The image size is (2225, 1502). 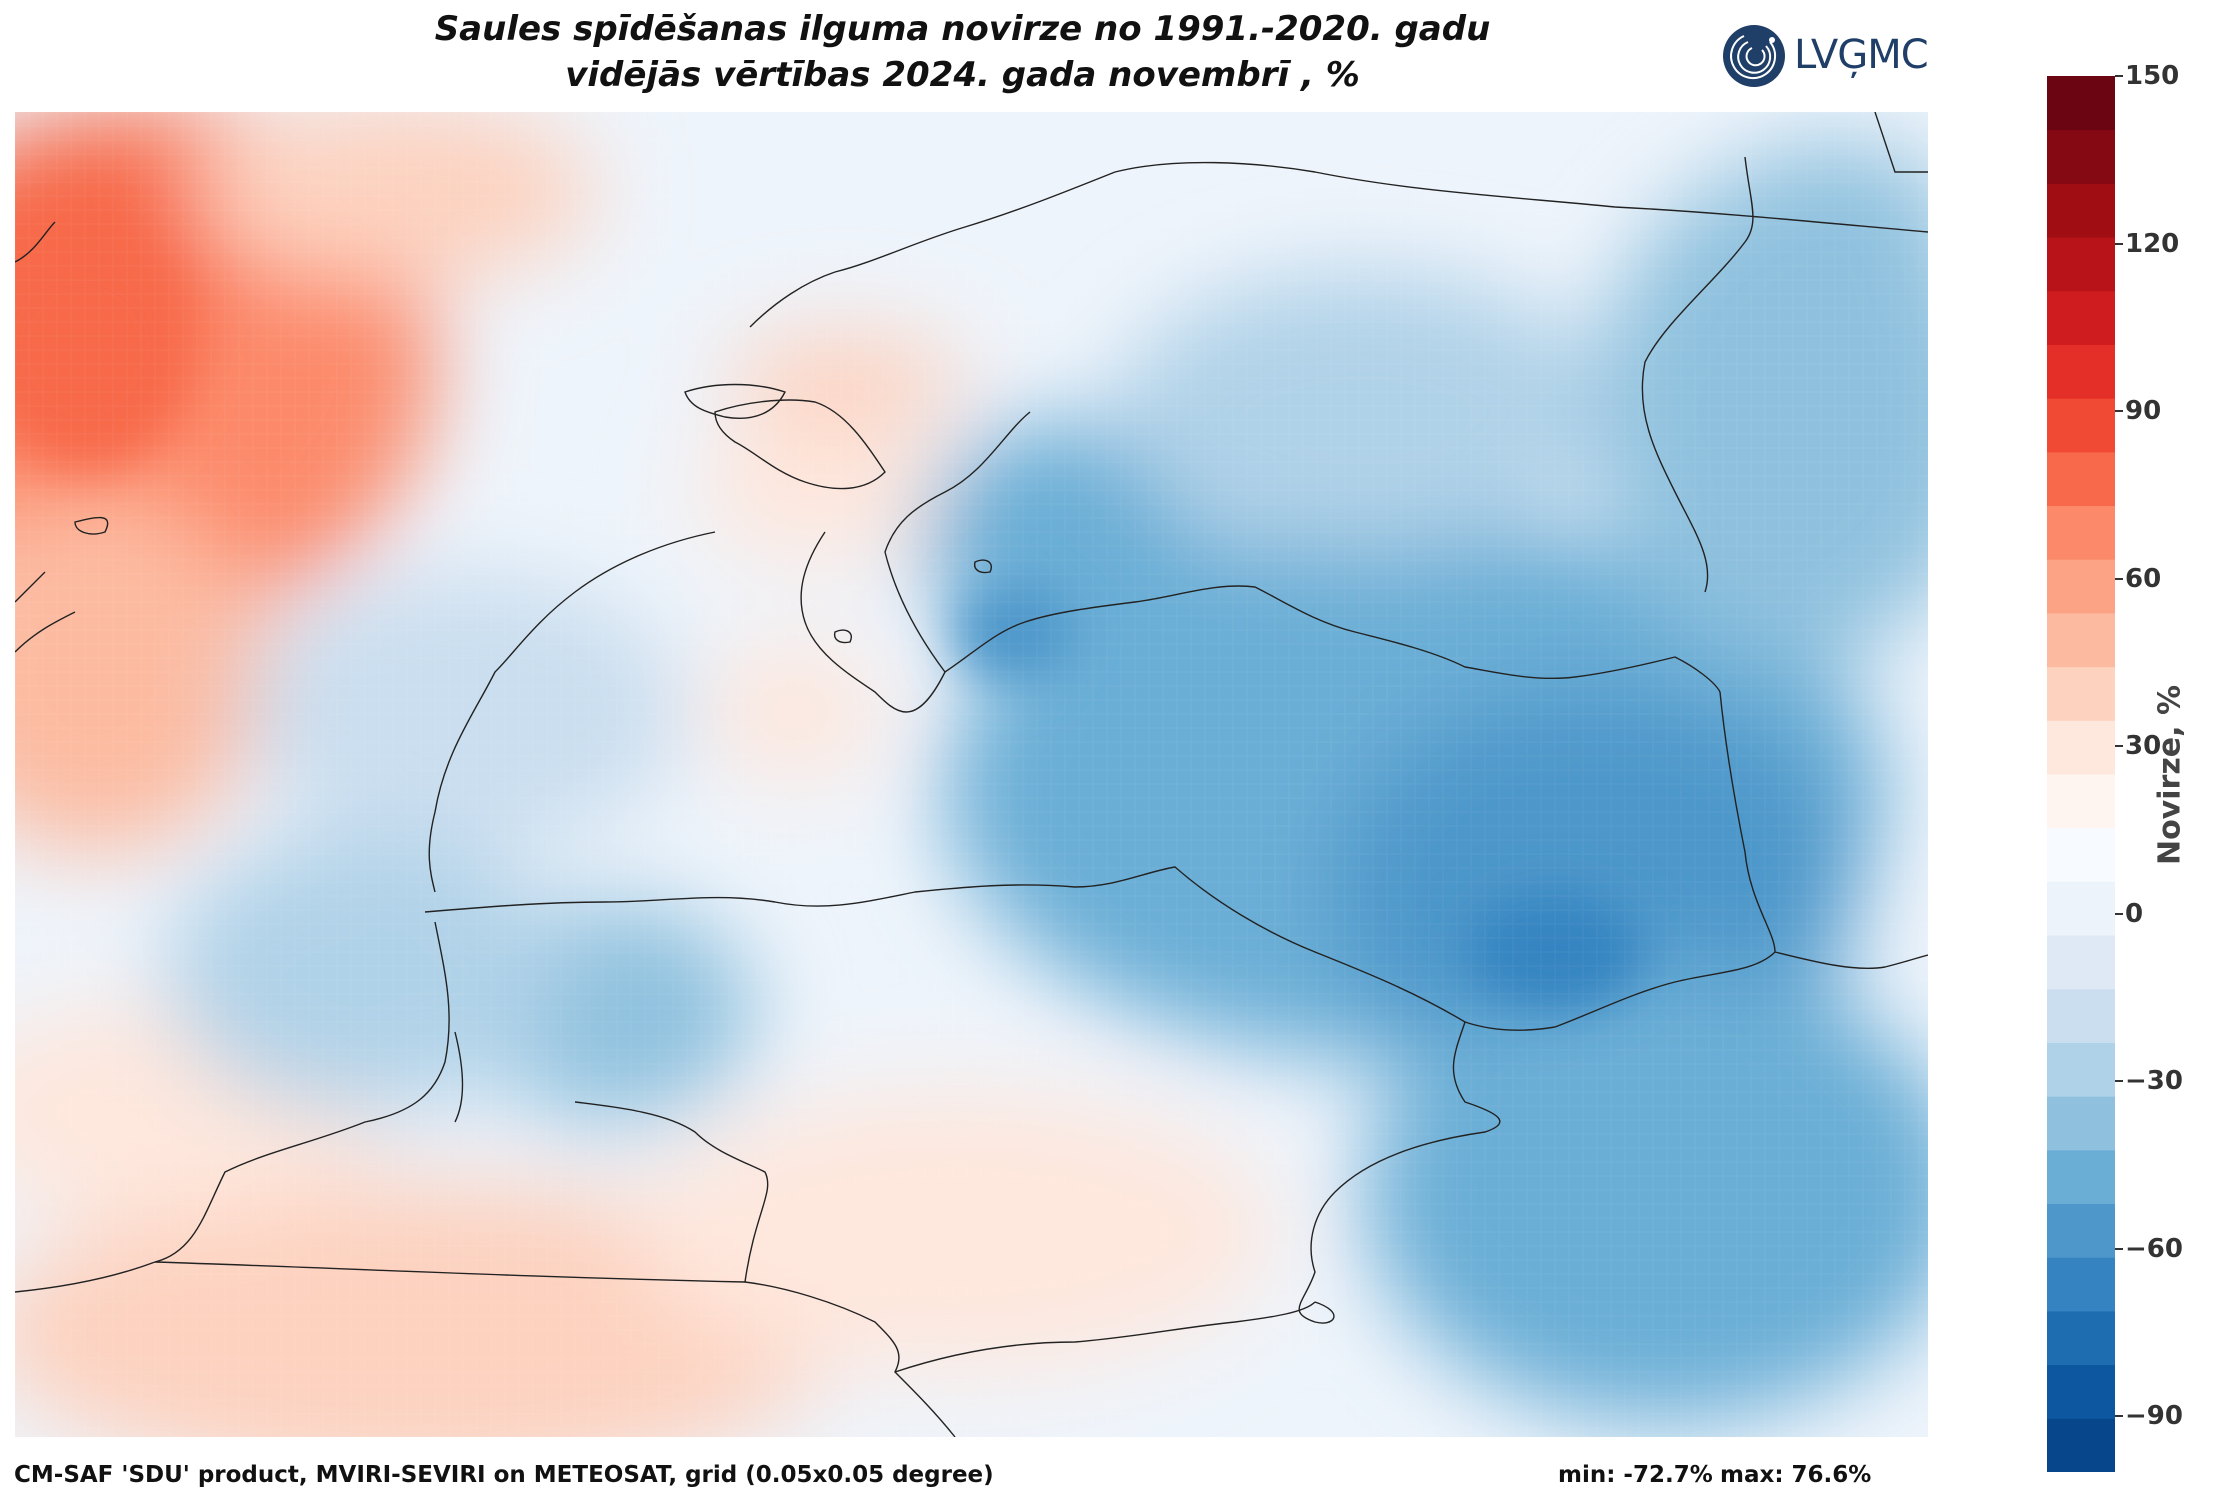 I want to click on logo-globe-icon, so click(x=1754, y=56).